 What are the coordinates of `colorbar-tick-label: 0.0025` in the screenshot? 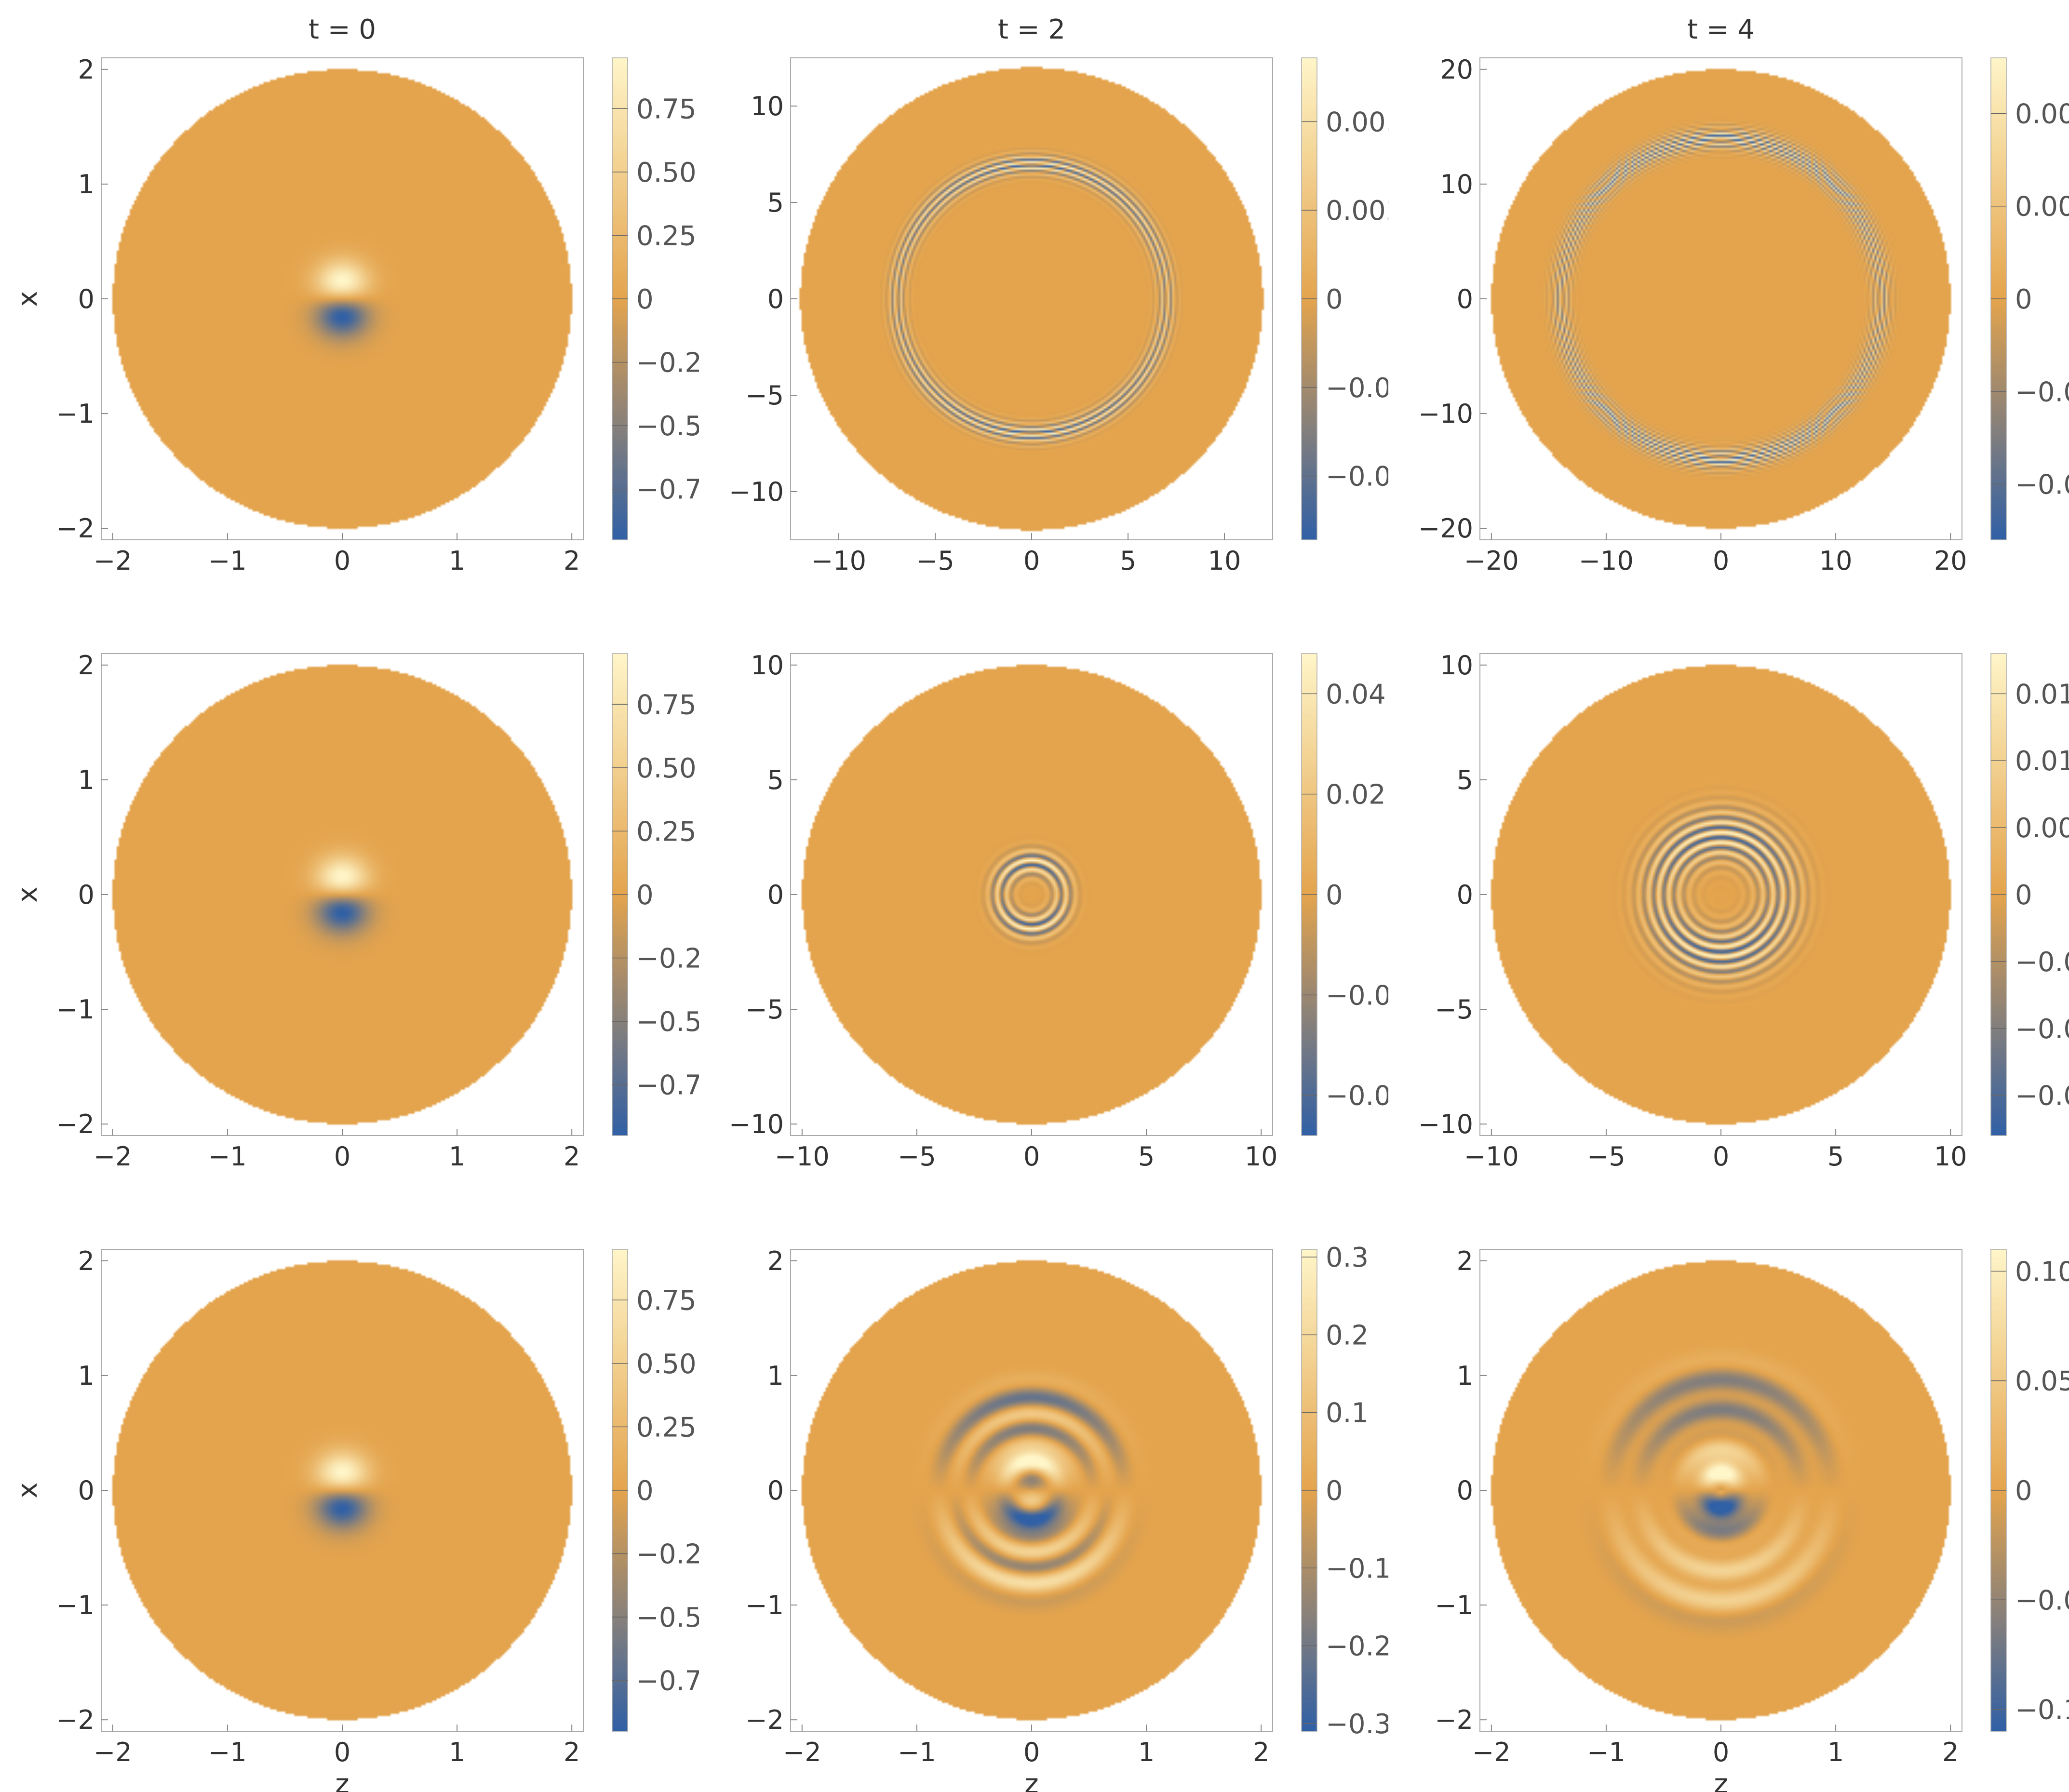 It's located at (1357, 211).